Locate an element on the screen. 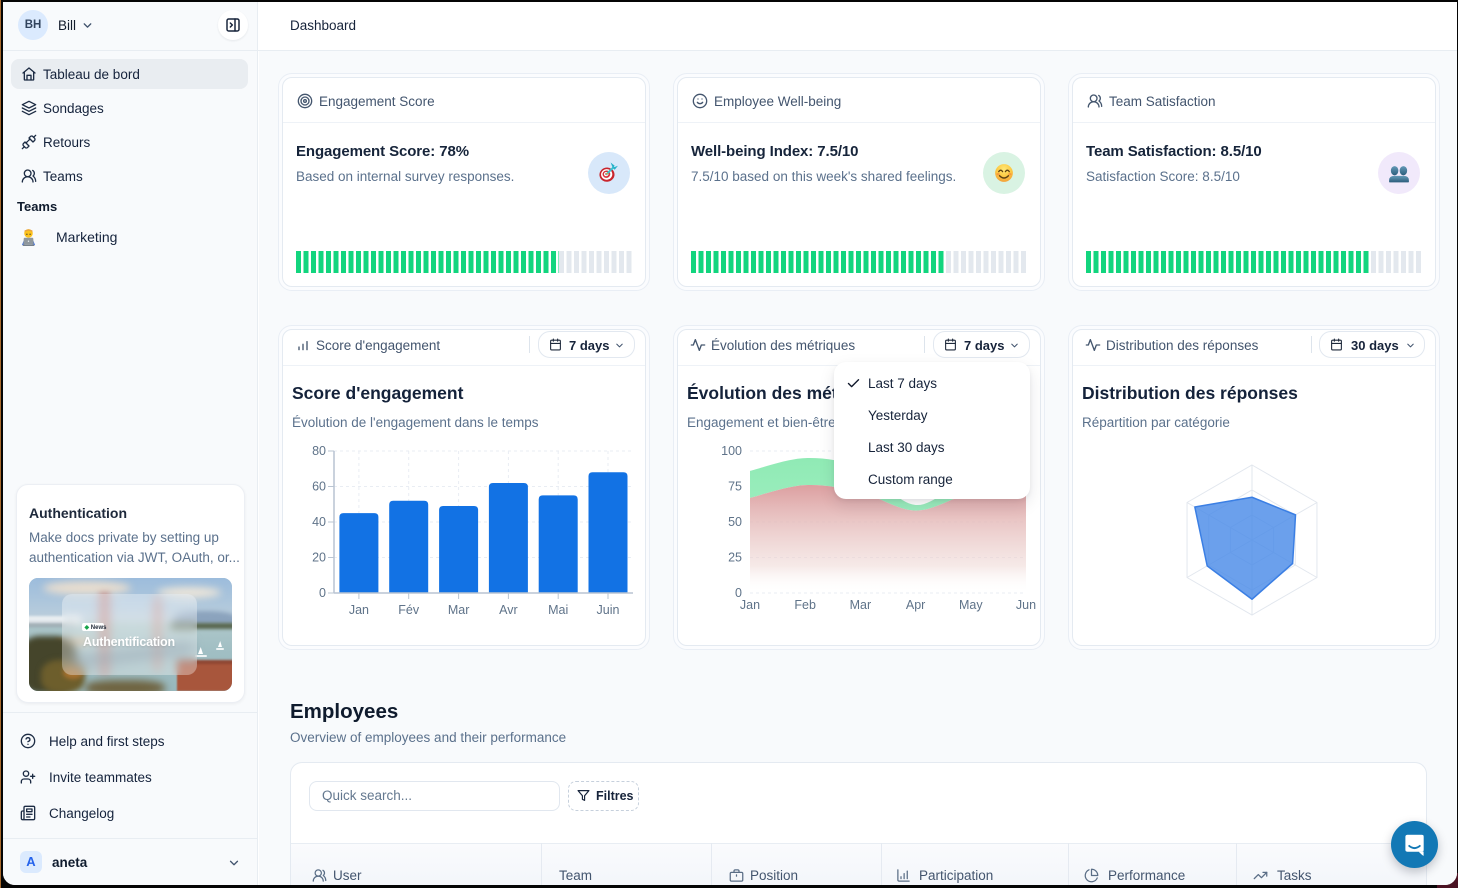 The image size is (1458, 888). svg-text: Avr is located at coordinates (508, 610).